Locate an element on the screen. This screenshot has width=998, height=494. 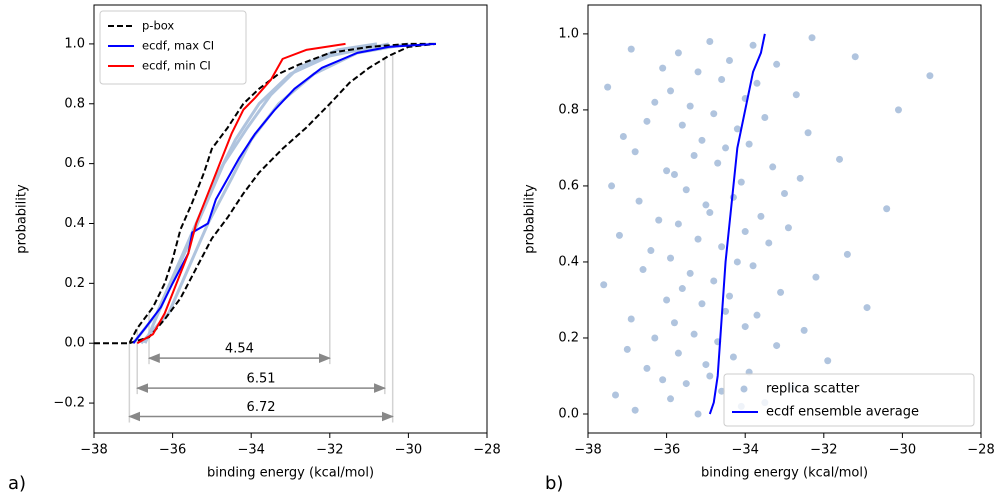
x-axis-label: binding energy (kcal/mol) is located at coordinates (290, 473).